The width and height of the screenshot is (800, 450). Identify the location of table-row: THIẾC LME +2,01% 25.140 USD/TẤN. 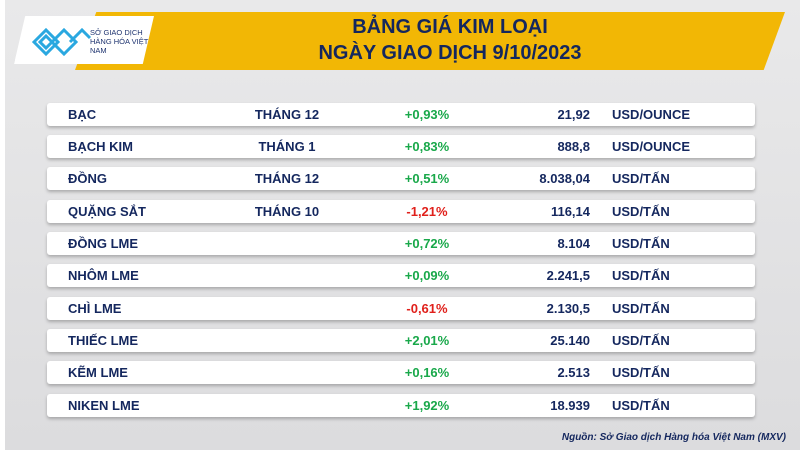
(401, 340).